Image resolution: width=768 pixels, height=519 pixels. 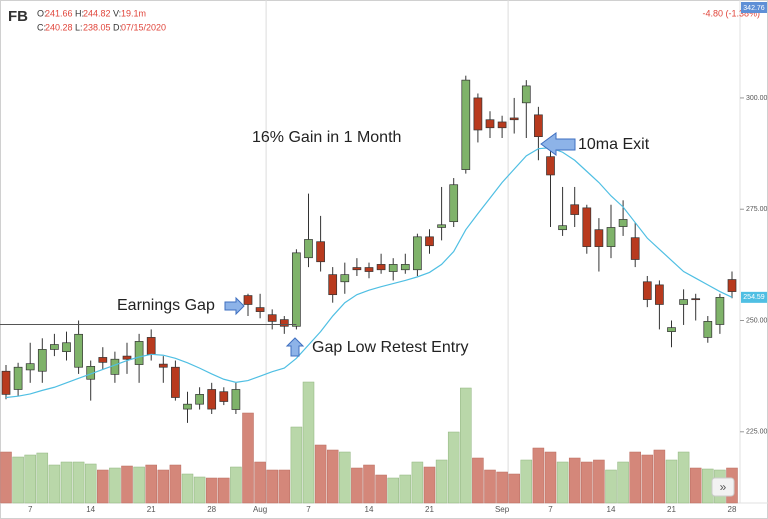 I want to click on ma-label: 254.59, so click(x=754, y=297).